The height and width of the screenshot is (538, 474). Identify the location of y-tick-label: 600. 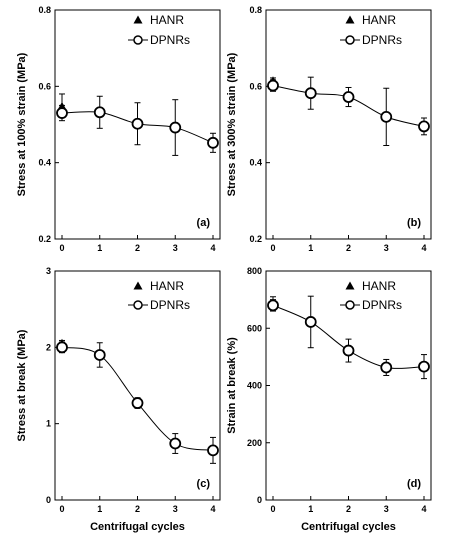
(254, 328).